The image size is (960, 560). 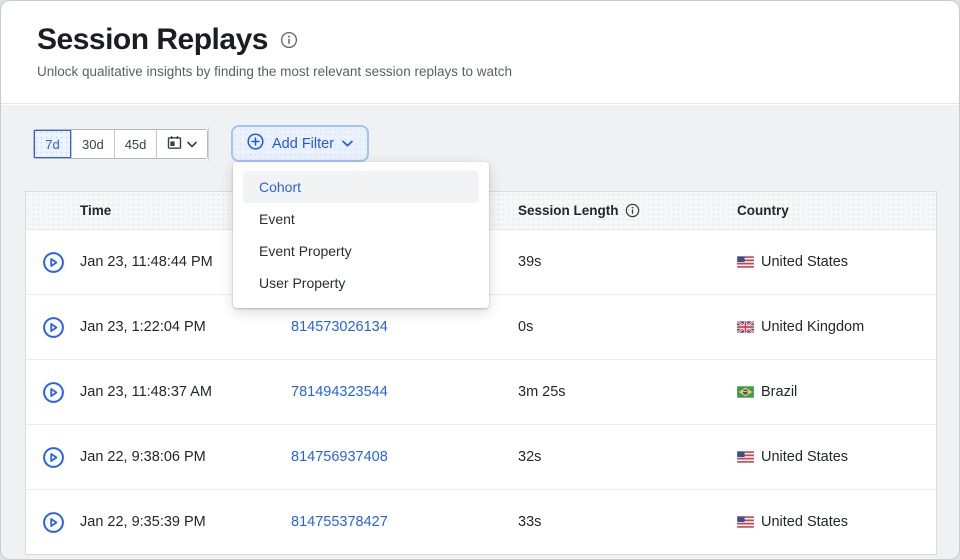 I want to click on session-length-info-icon, so click(x=632, y=210).